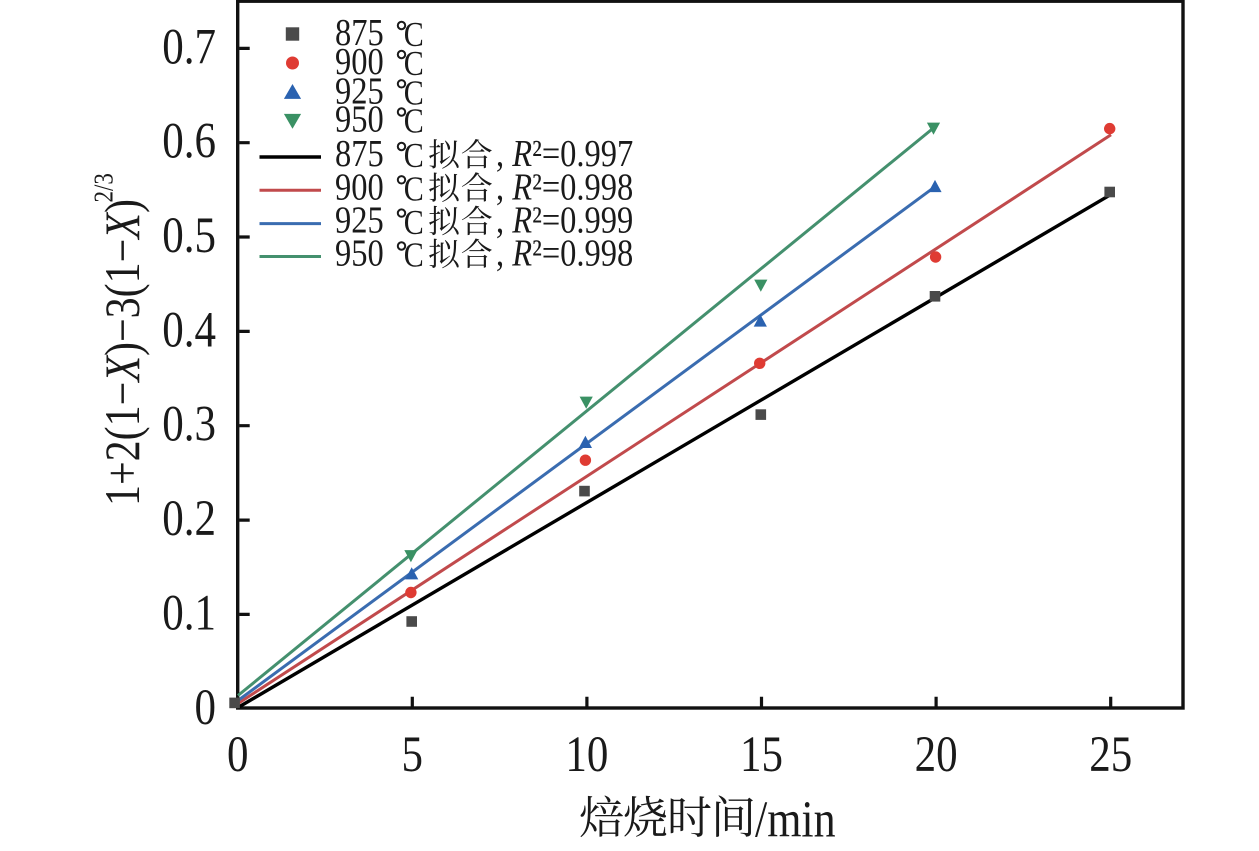 Image resolution: width=1259 pixels, height=851 pixels. Describe the element at coordinates (189, 424) in the screenshot. I see `svg-text: 0.3` at that location.